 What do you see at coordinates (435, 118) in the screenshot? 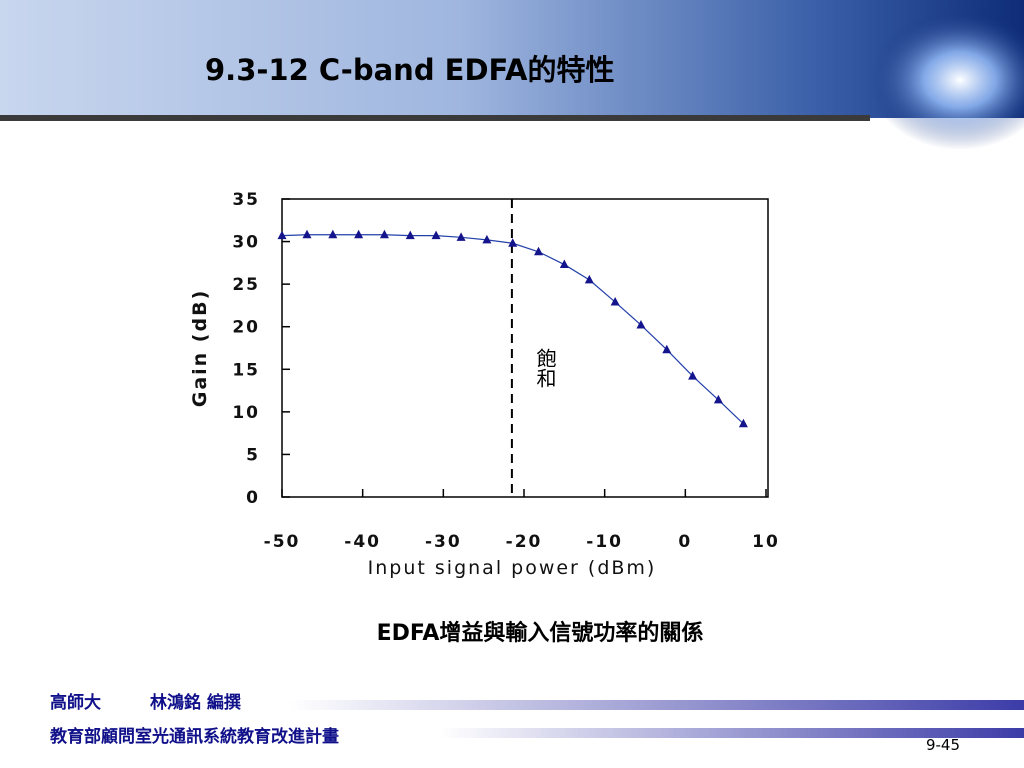
I see `header-rule` at bounding box center [435, 118].